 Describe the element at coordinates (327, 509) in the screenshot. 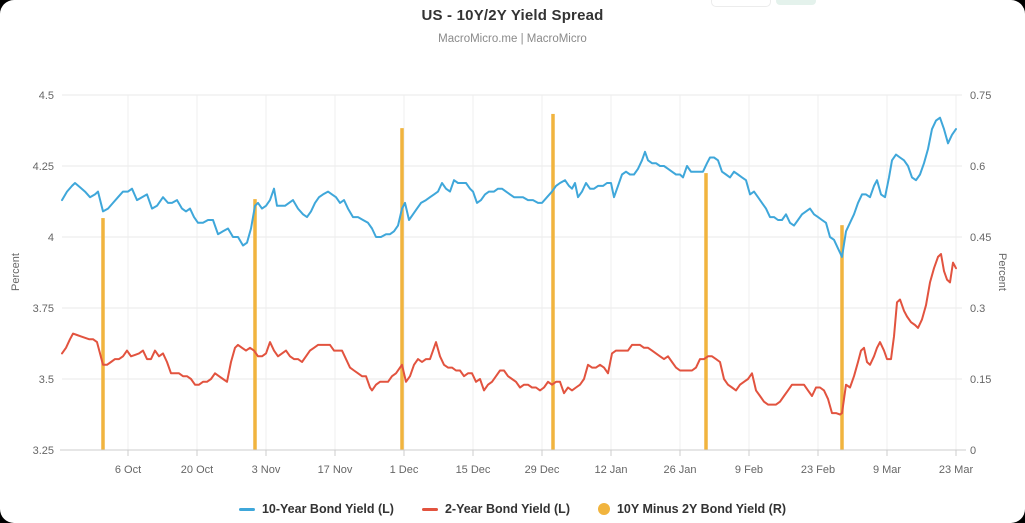

I see `legend-label: 10-Year Bond Yield (L)` at that location.